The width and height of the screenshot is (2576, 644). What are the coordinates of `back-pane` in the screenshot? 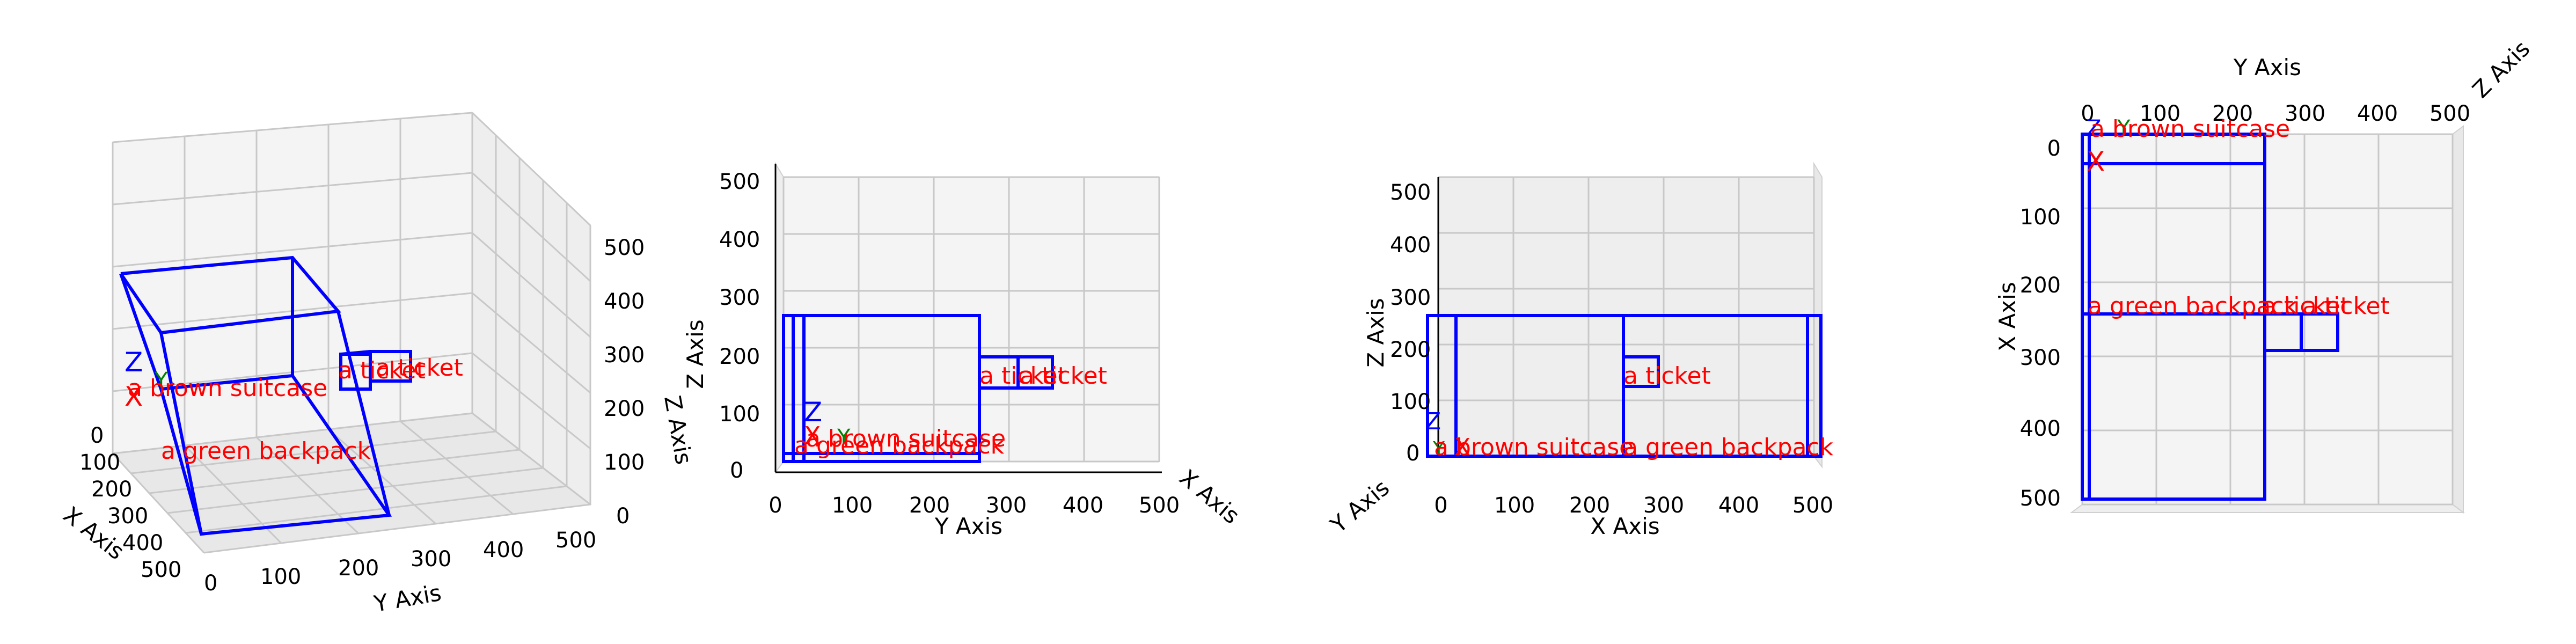 It's located at (971, 319).